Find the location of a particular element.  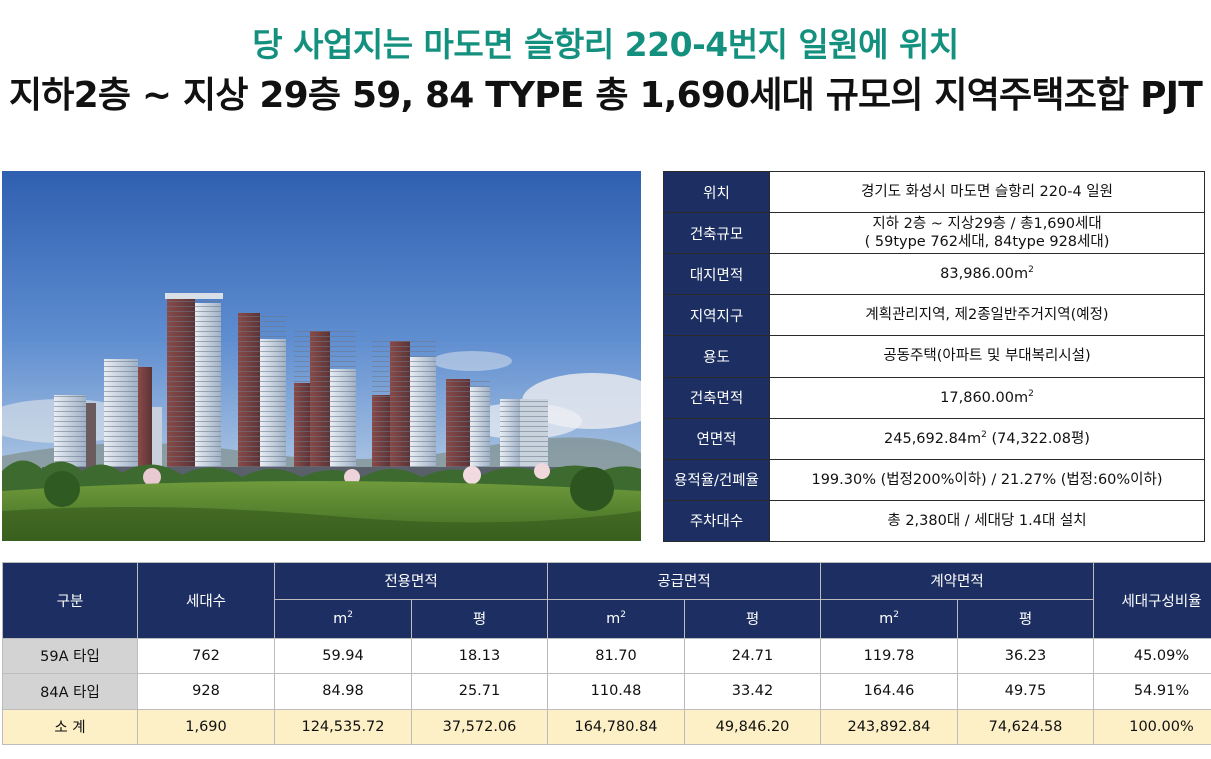

subheader-row: m2 평 m2 평 m2 평 is located at coordinates (607, 618).